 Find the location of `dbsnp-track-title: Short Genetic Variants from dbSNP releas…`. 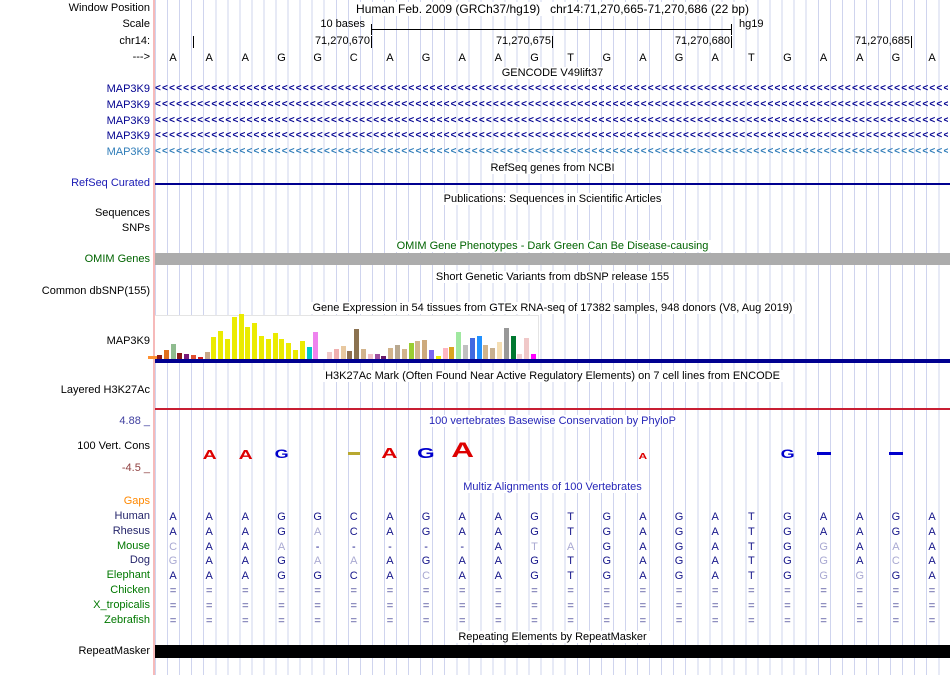

dbsnp-track-title: Short Genetic Variants from dbSNP releas… is located at coordinates (552, 277).